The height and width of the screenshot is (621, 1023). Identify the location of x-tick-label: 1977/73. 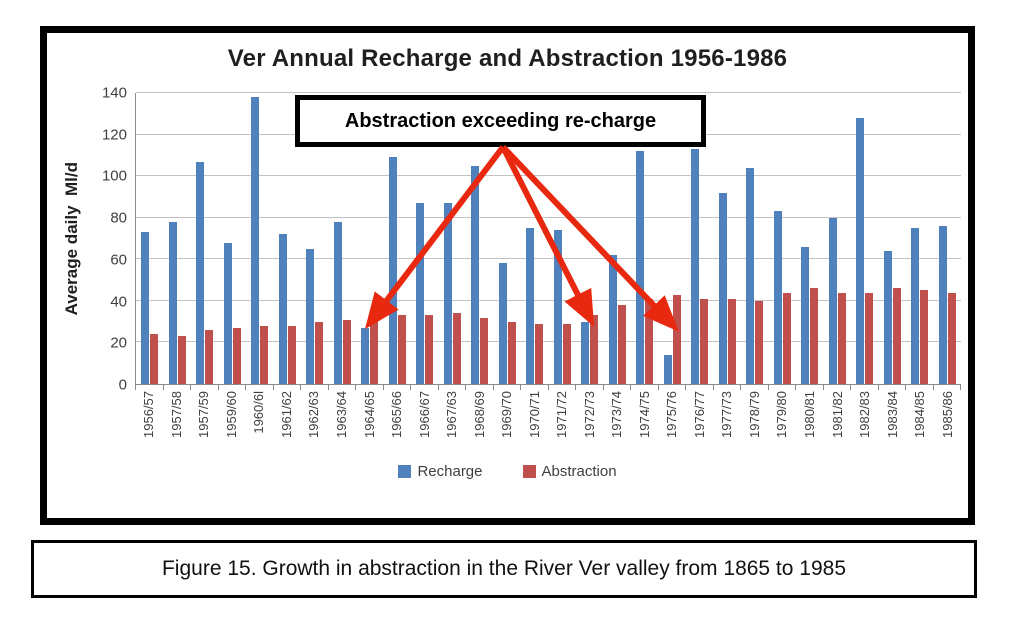
(727, 414).